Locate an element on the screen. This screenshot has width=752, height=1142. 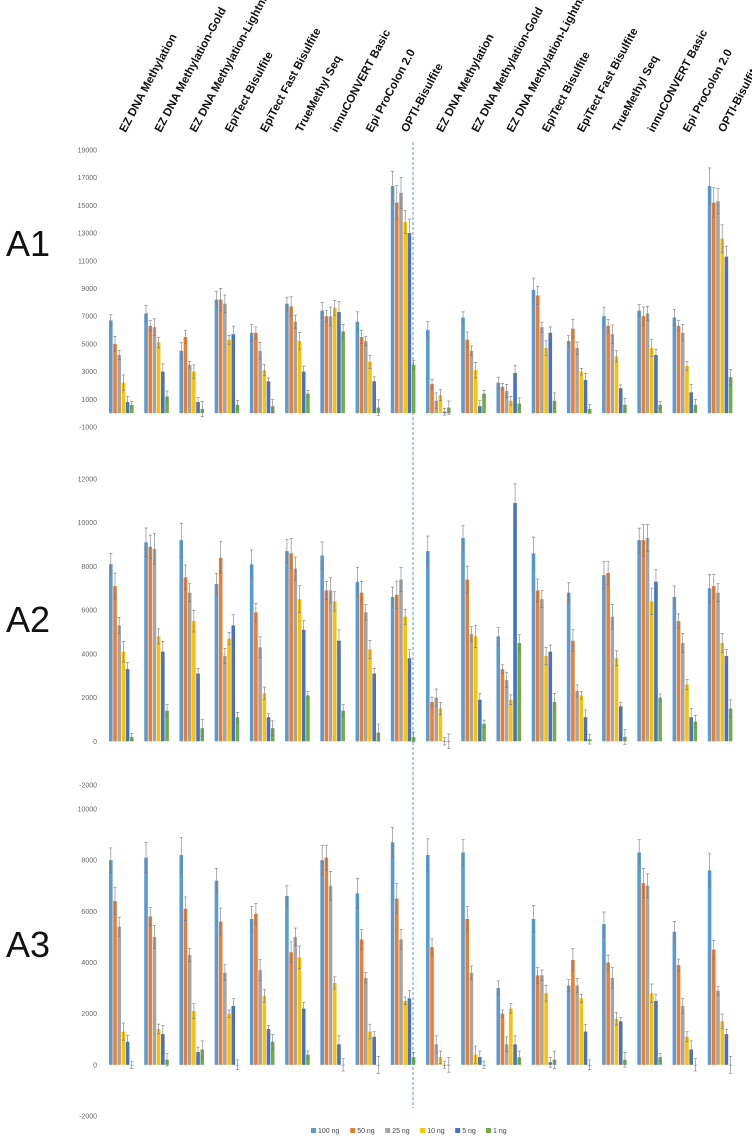
y-tick-label: 10000 is located at coordinates (88, 523).